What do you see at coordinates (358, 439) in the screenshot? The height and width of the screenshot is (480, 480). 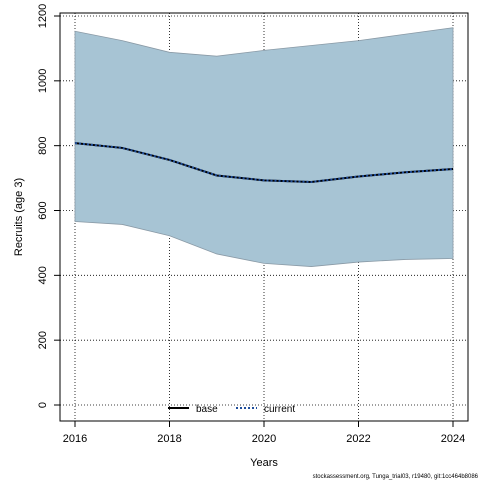 I see `x-tick-label: 2022` at bounding box center [358, 439].